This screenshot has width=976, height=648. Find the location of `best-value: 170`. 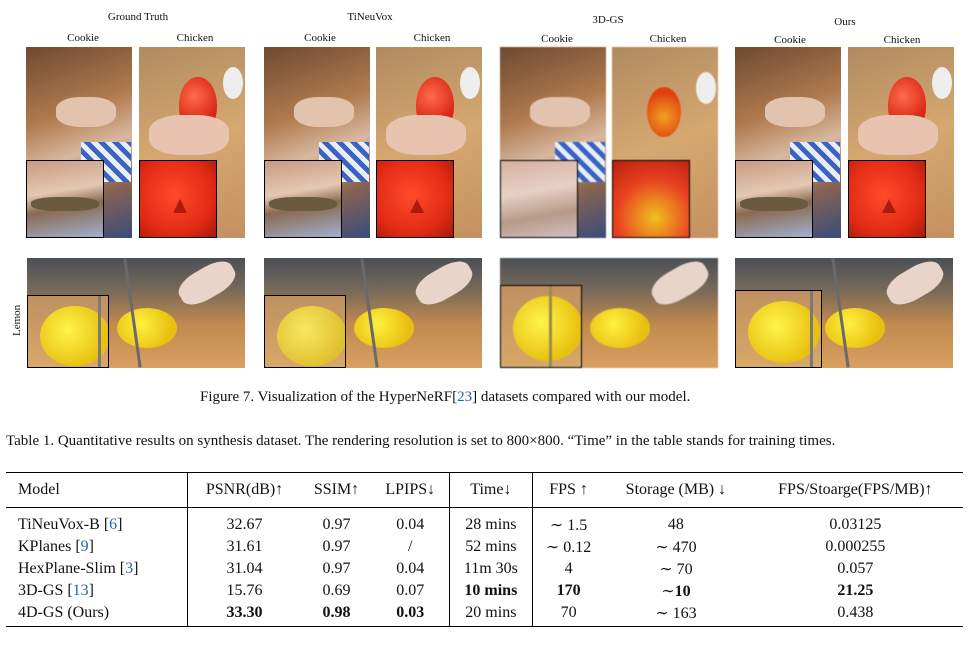

best-value: 170 is located at coordinates (568, 590).